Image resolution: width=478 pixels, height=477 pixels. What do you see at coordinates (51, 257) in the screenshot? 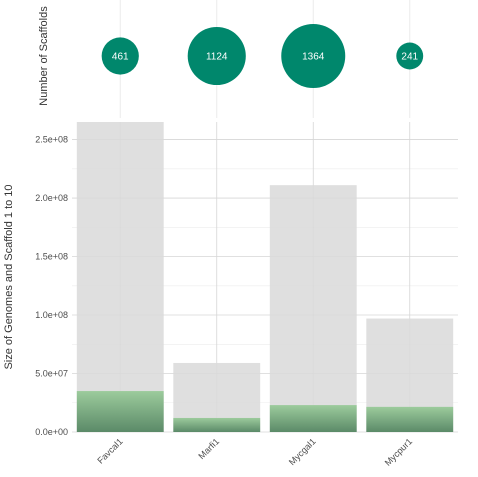
I see `y-tick-label: 1.5e+08` at bounding box center [51, 257].